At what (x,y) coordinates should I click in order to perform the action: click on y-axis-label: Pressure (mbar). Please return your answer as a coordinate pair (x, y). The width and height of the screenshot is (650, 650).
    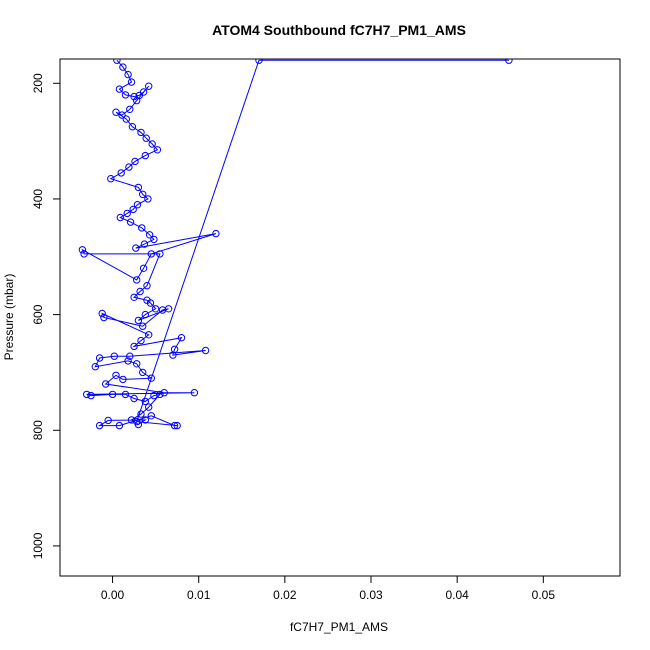
    Looking at the image, I should click on (9, 317).